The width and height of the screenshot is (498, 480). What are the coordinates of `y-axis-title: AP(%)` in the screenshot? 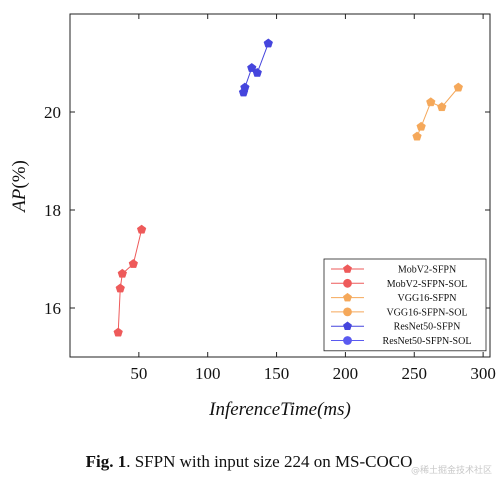 It's located at (19, 187).